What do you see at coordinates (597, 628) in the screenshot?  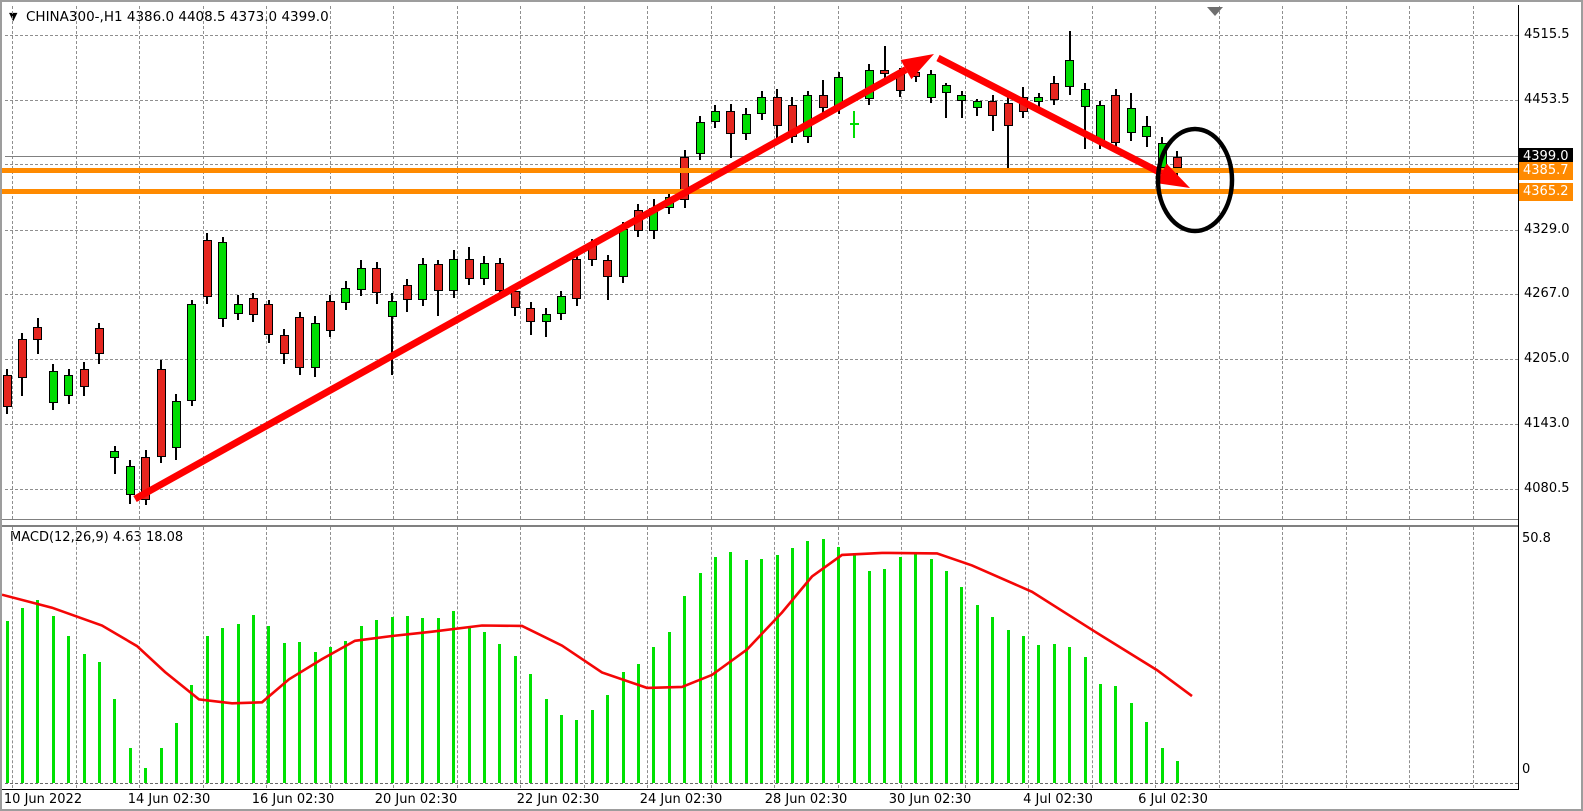 I see `macd-signal-line` at bounding box center [597, 628].